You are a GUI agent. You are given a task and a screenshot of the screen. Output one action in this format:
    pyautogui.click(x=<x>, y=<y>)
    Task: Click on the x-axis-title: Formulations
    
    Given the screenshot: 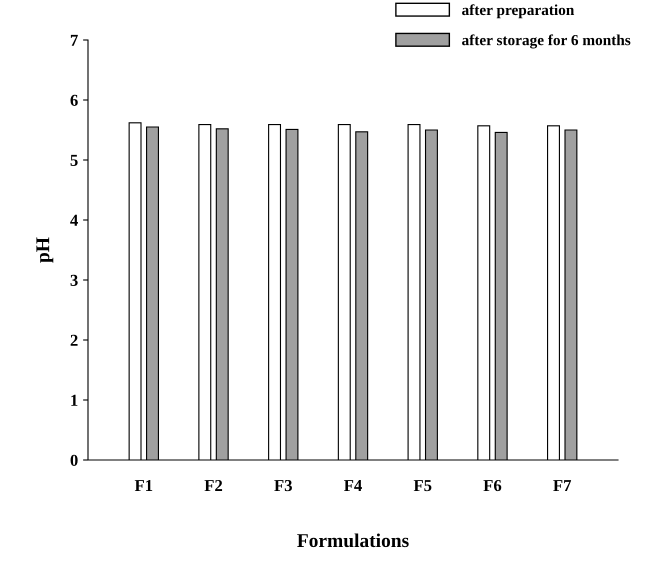 What is the action you would take?
    pyautogui.click(x=353, y=540)
    